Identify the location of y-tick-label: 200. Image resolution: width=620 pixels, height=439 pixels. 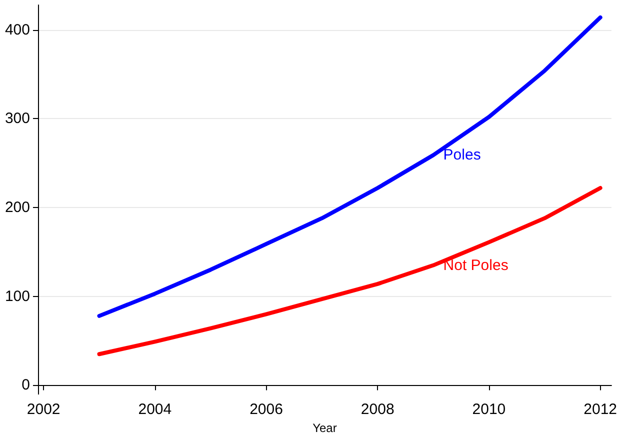
(17, 207).